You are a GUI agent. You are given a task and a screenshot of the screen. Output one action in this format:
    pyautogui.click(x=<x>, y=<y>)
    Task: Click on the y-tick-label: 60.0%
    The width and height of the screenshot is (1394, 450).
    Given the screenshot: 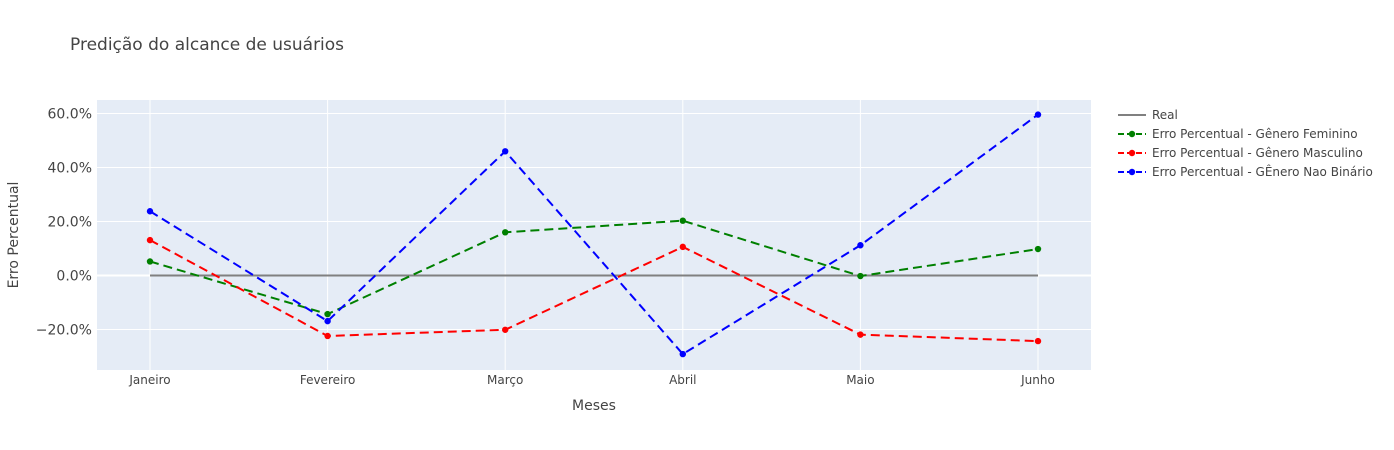 What is the action you would take?
    pyautogui.click(x=70, y=115)
    